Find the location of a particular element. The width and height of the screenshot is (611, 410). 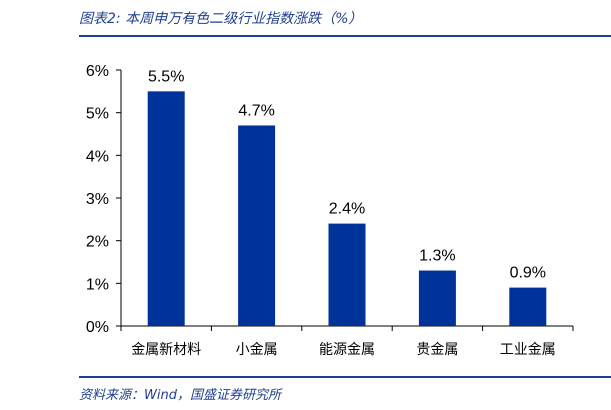

y-tick-label: 3% is located at coordinates (97, 199).